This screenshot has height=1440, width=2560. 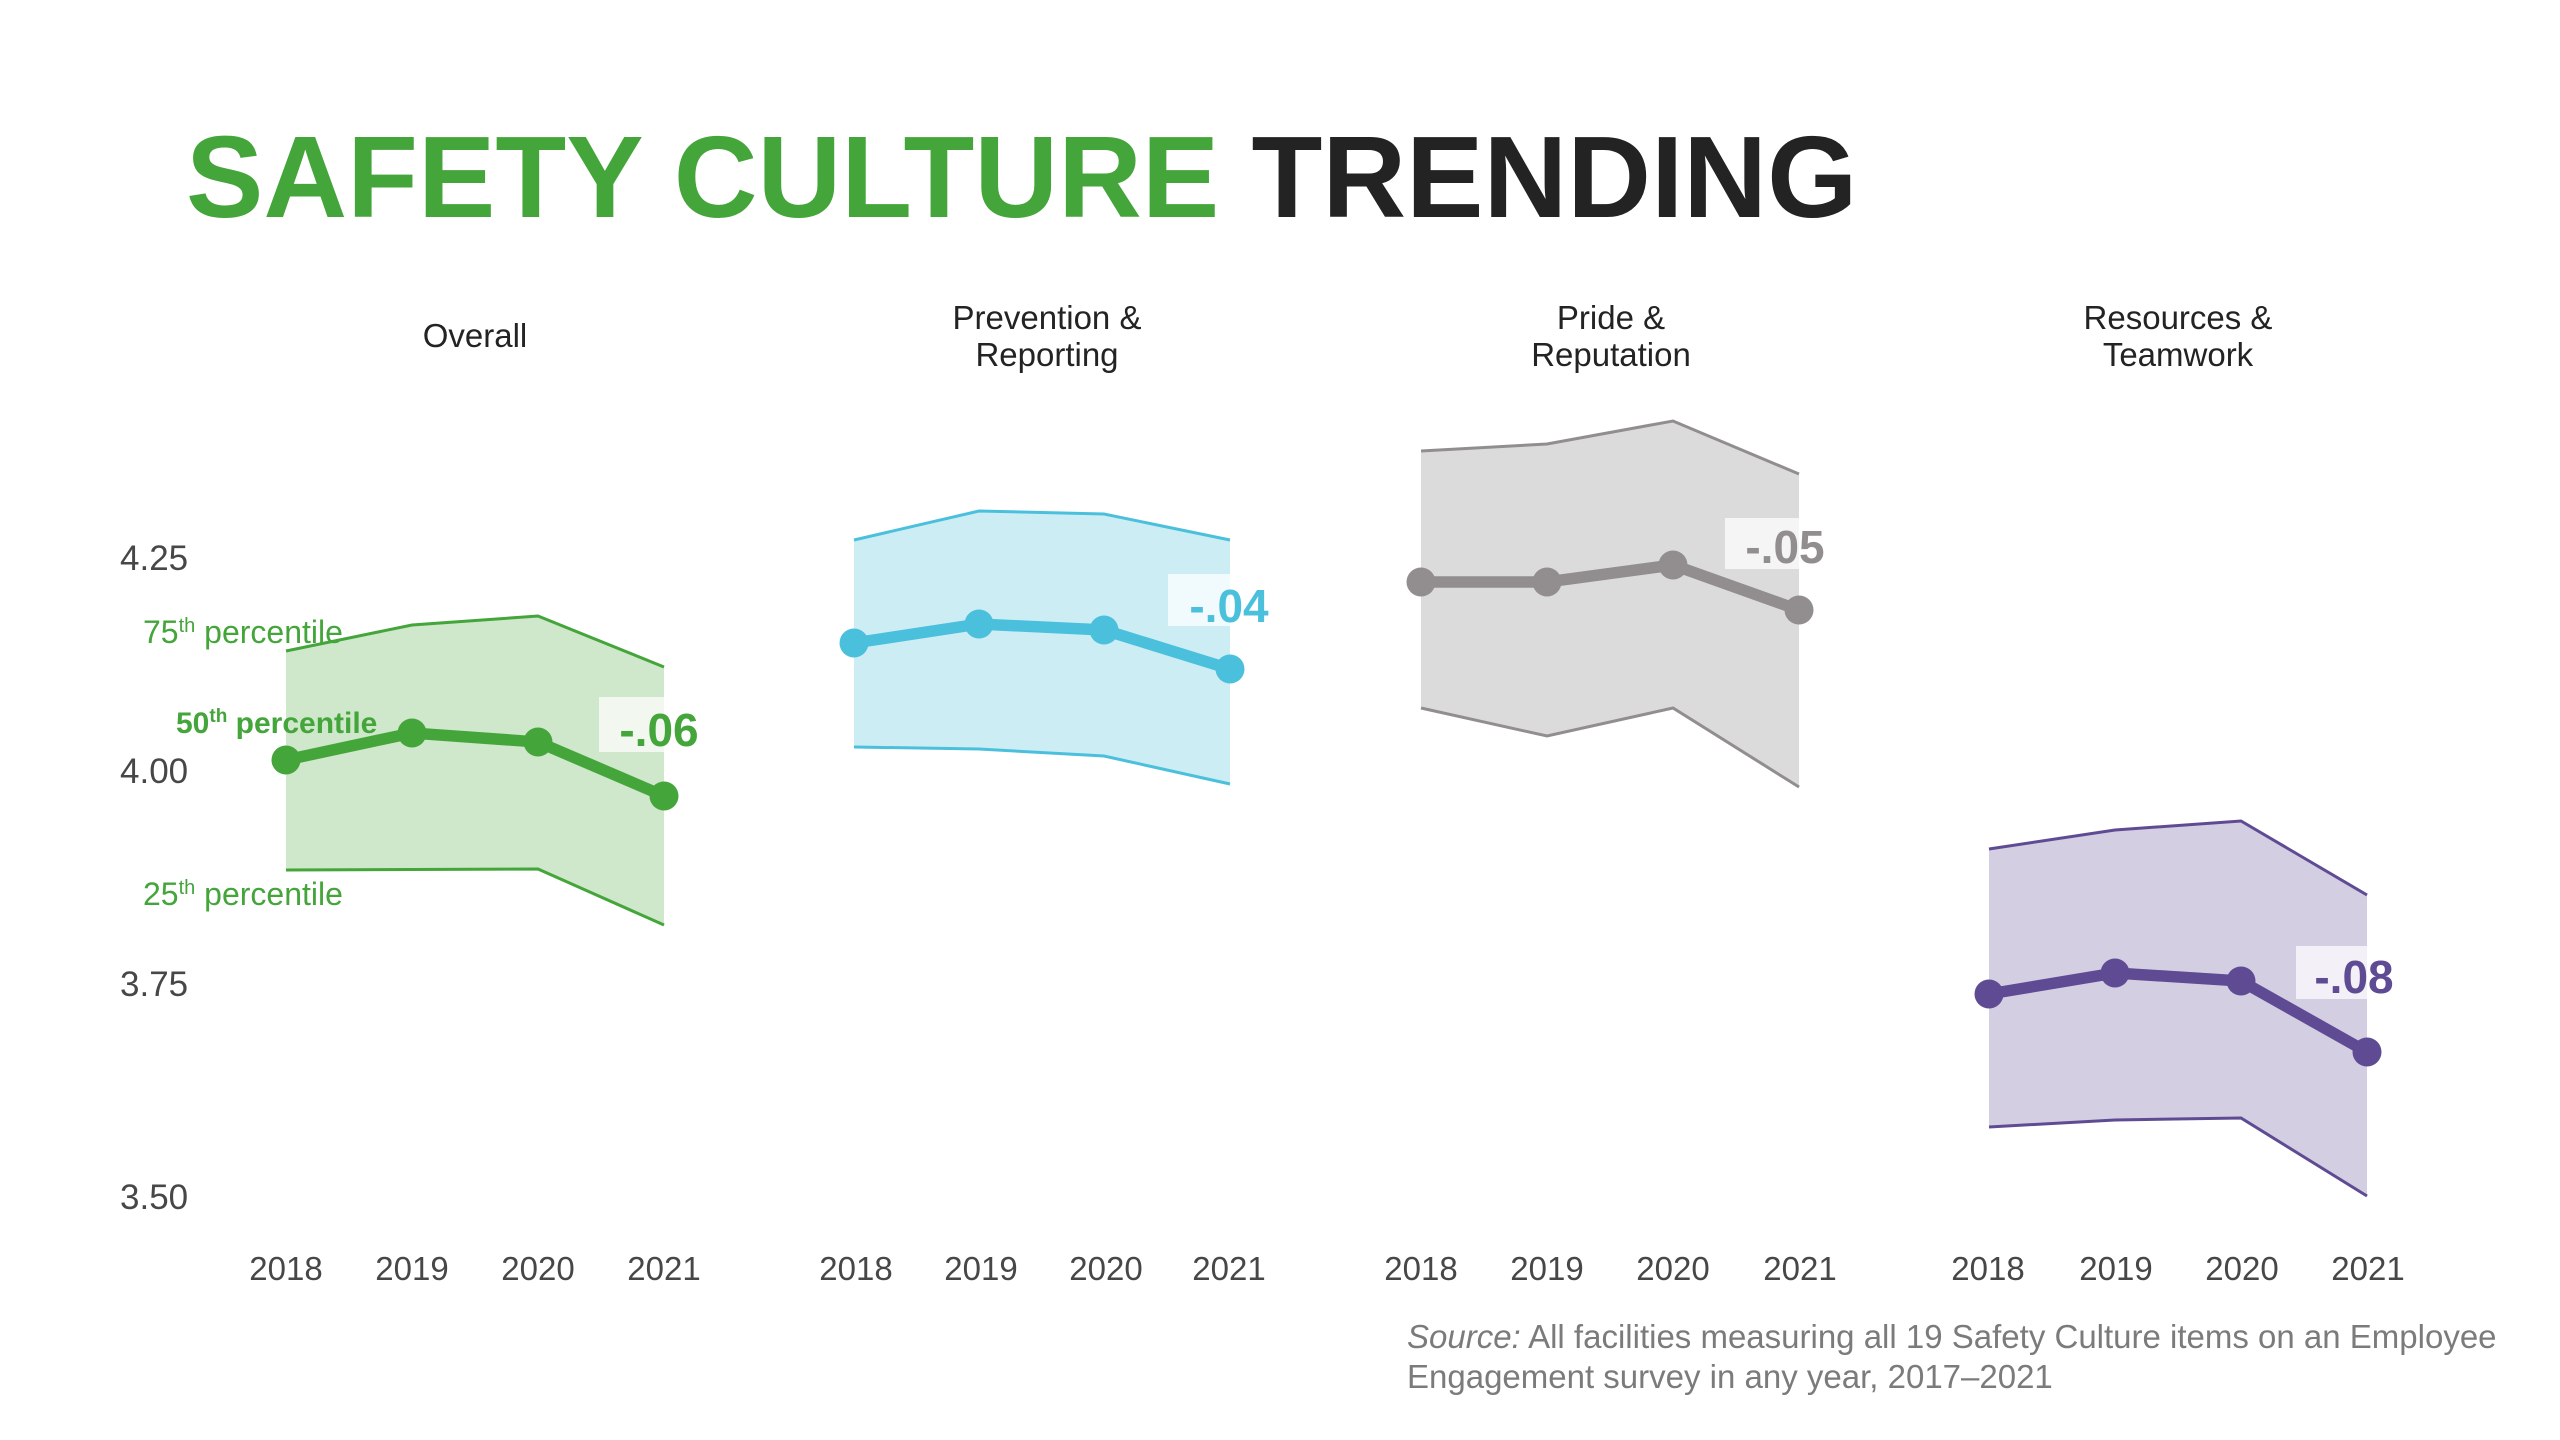 I want to click on svg-text: 50th percentile, so click(x=276, y=723).